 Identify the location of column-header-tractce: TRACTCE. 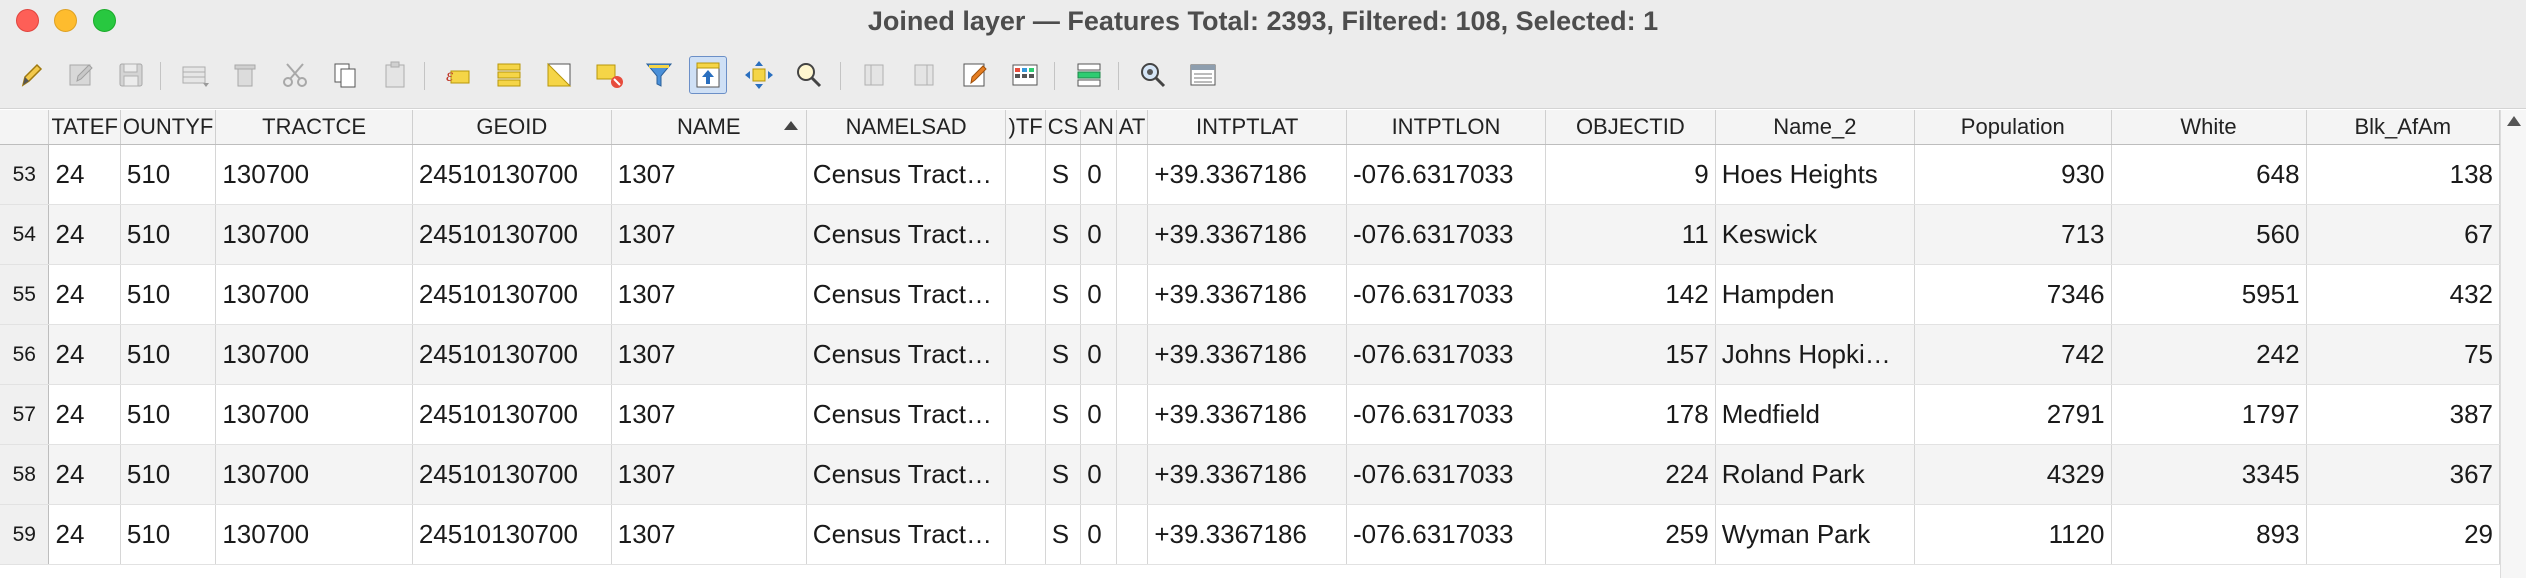
(314, 127).